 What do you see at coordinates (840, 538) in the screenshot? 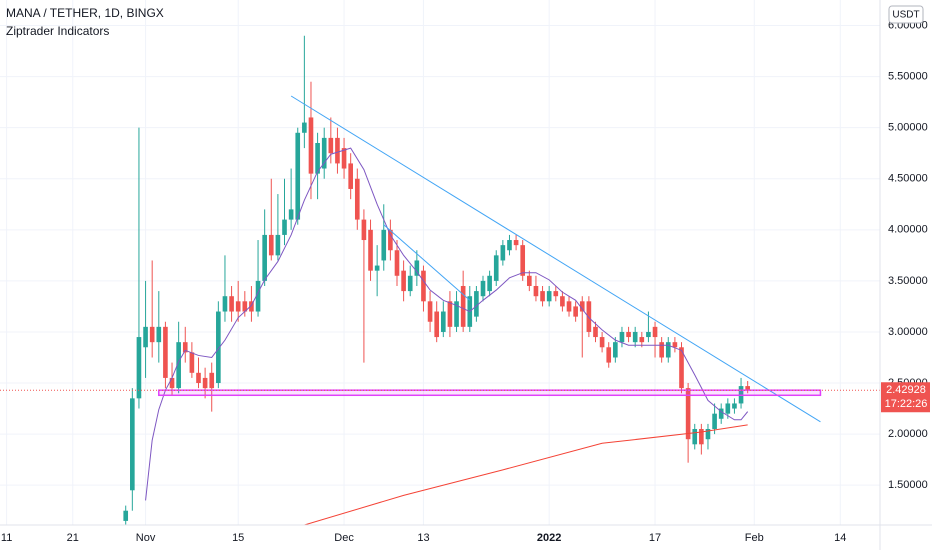
I see `x-tick-label: 14` at bounding box center [840, 538].